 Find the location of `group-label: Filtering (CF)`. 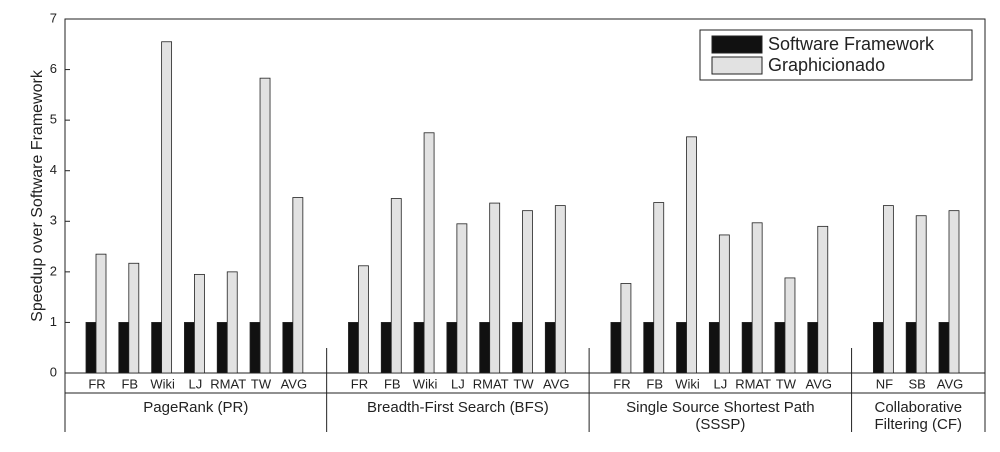

group-label: Filtering (CF) is located at coordinates (919, 424).